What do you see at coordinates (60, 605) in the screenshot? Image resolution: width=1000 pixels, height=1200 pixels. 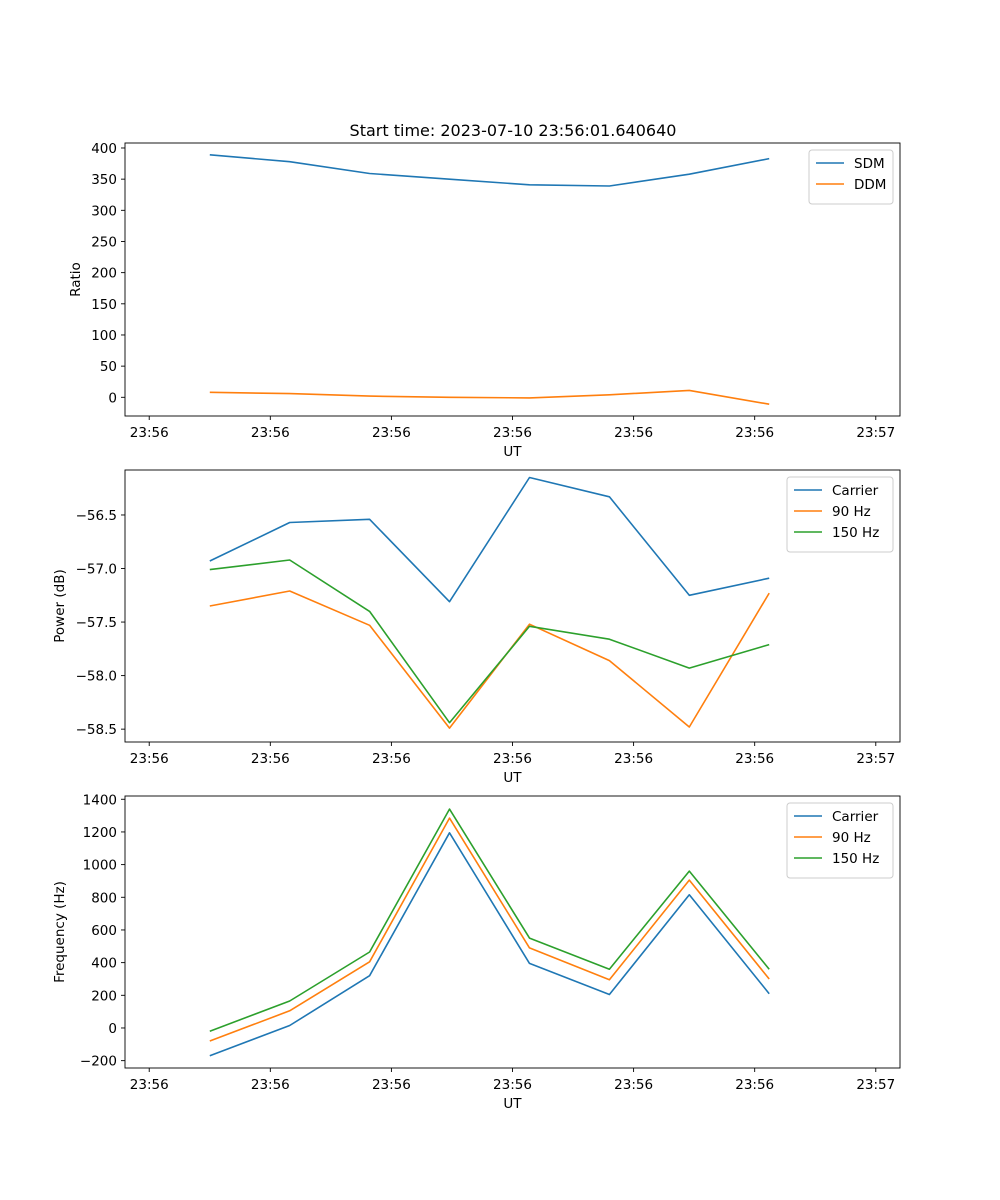 I see `y-axis-label: Power (dB)` at bounding box center [60, 605].